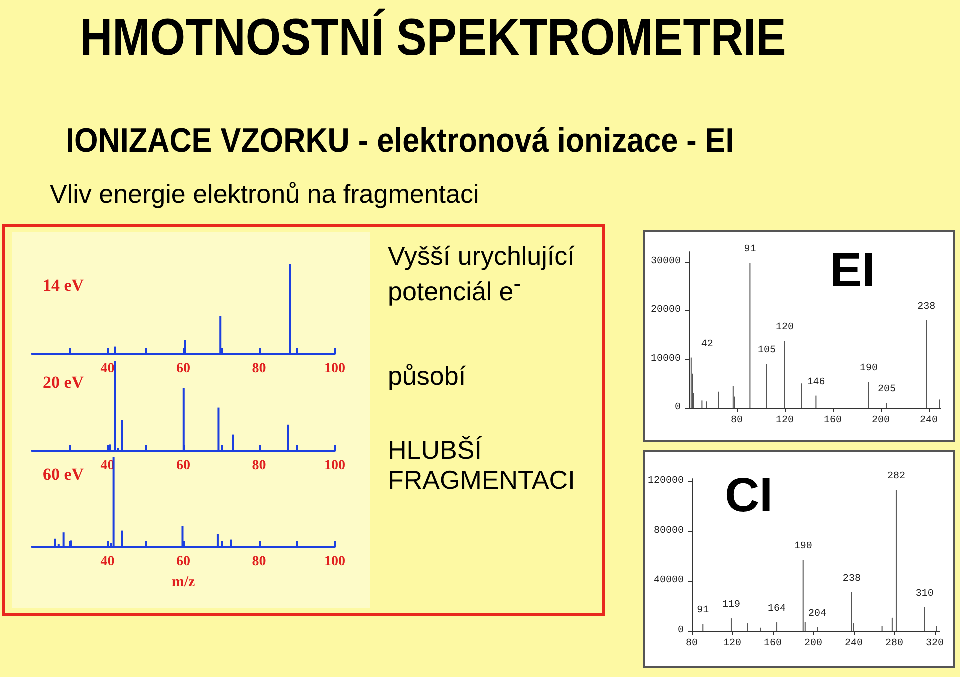 The image size is (960, 677). I want to click on text: Vyšší urychlující potenciál e$^{-}$, so click(482, 274).